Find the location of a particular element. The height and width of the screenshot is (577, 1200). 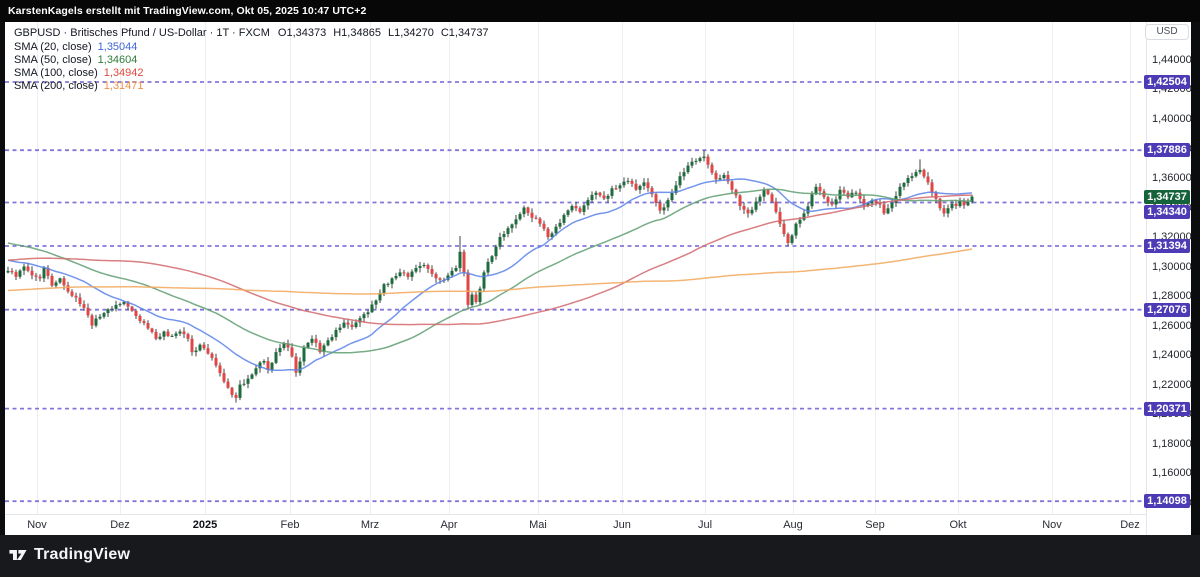

price-level-badge: 1,31394 is located at coordinates (1167, 246).